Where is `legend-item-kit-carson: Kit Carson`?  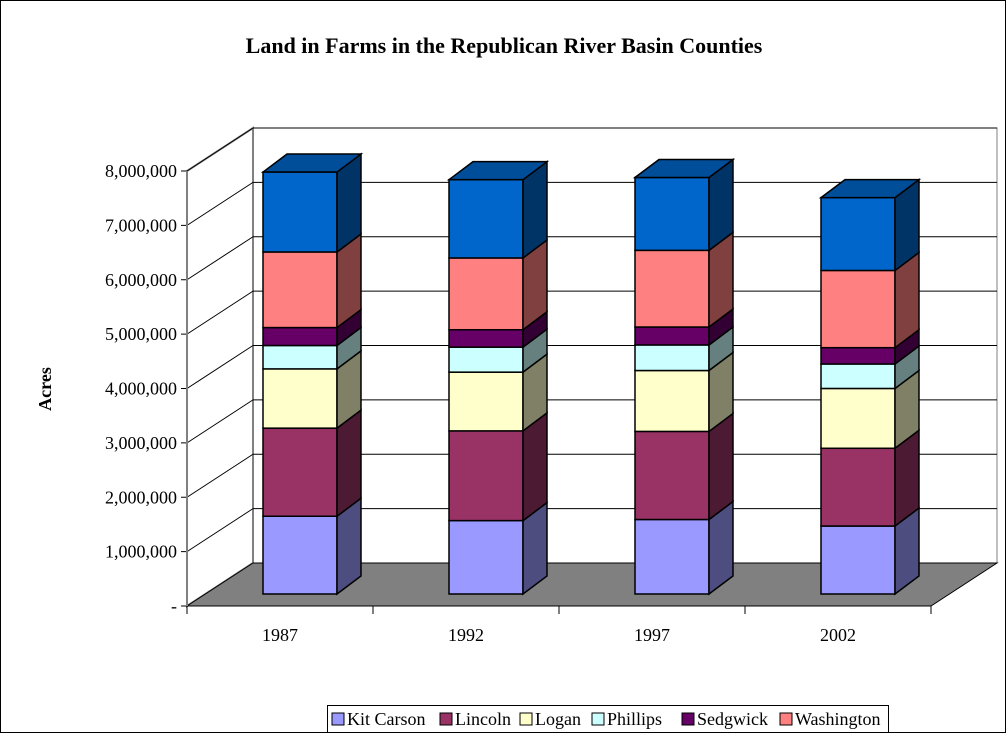 legend-item-kit-carson: Kit Carson is located at coordinates (378, 719).